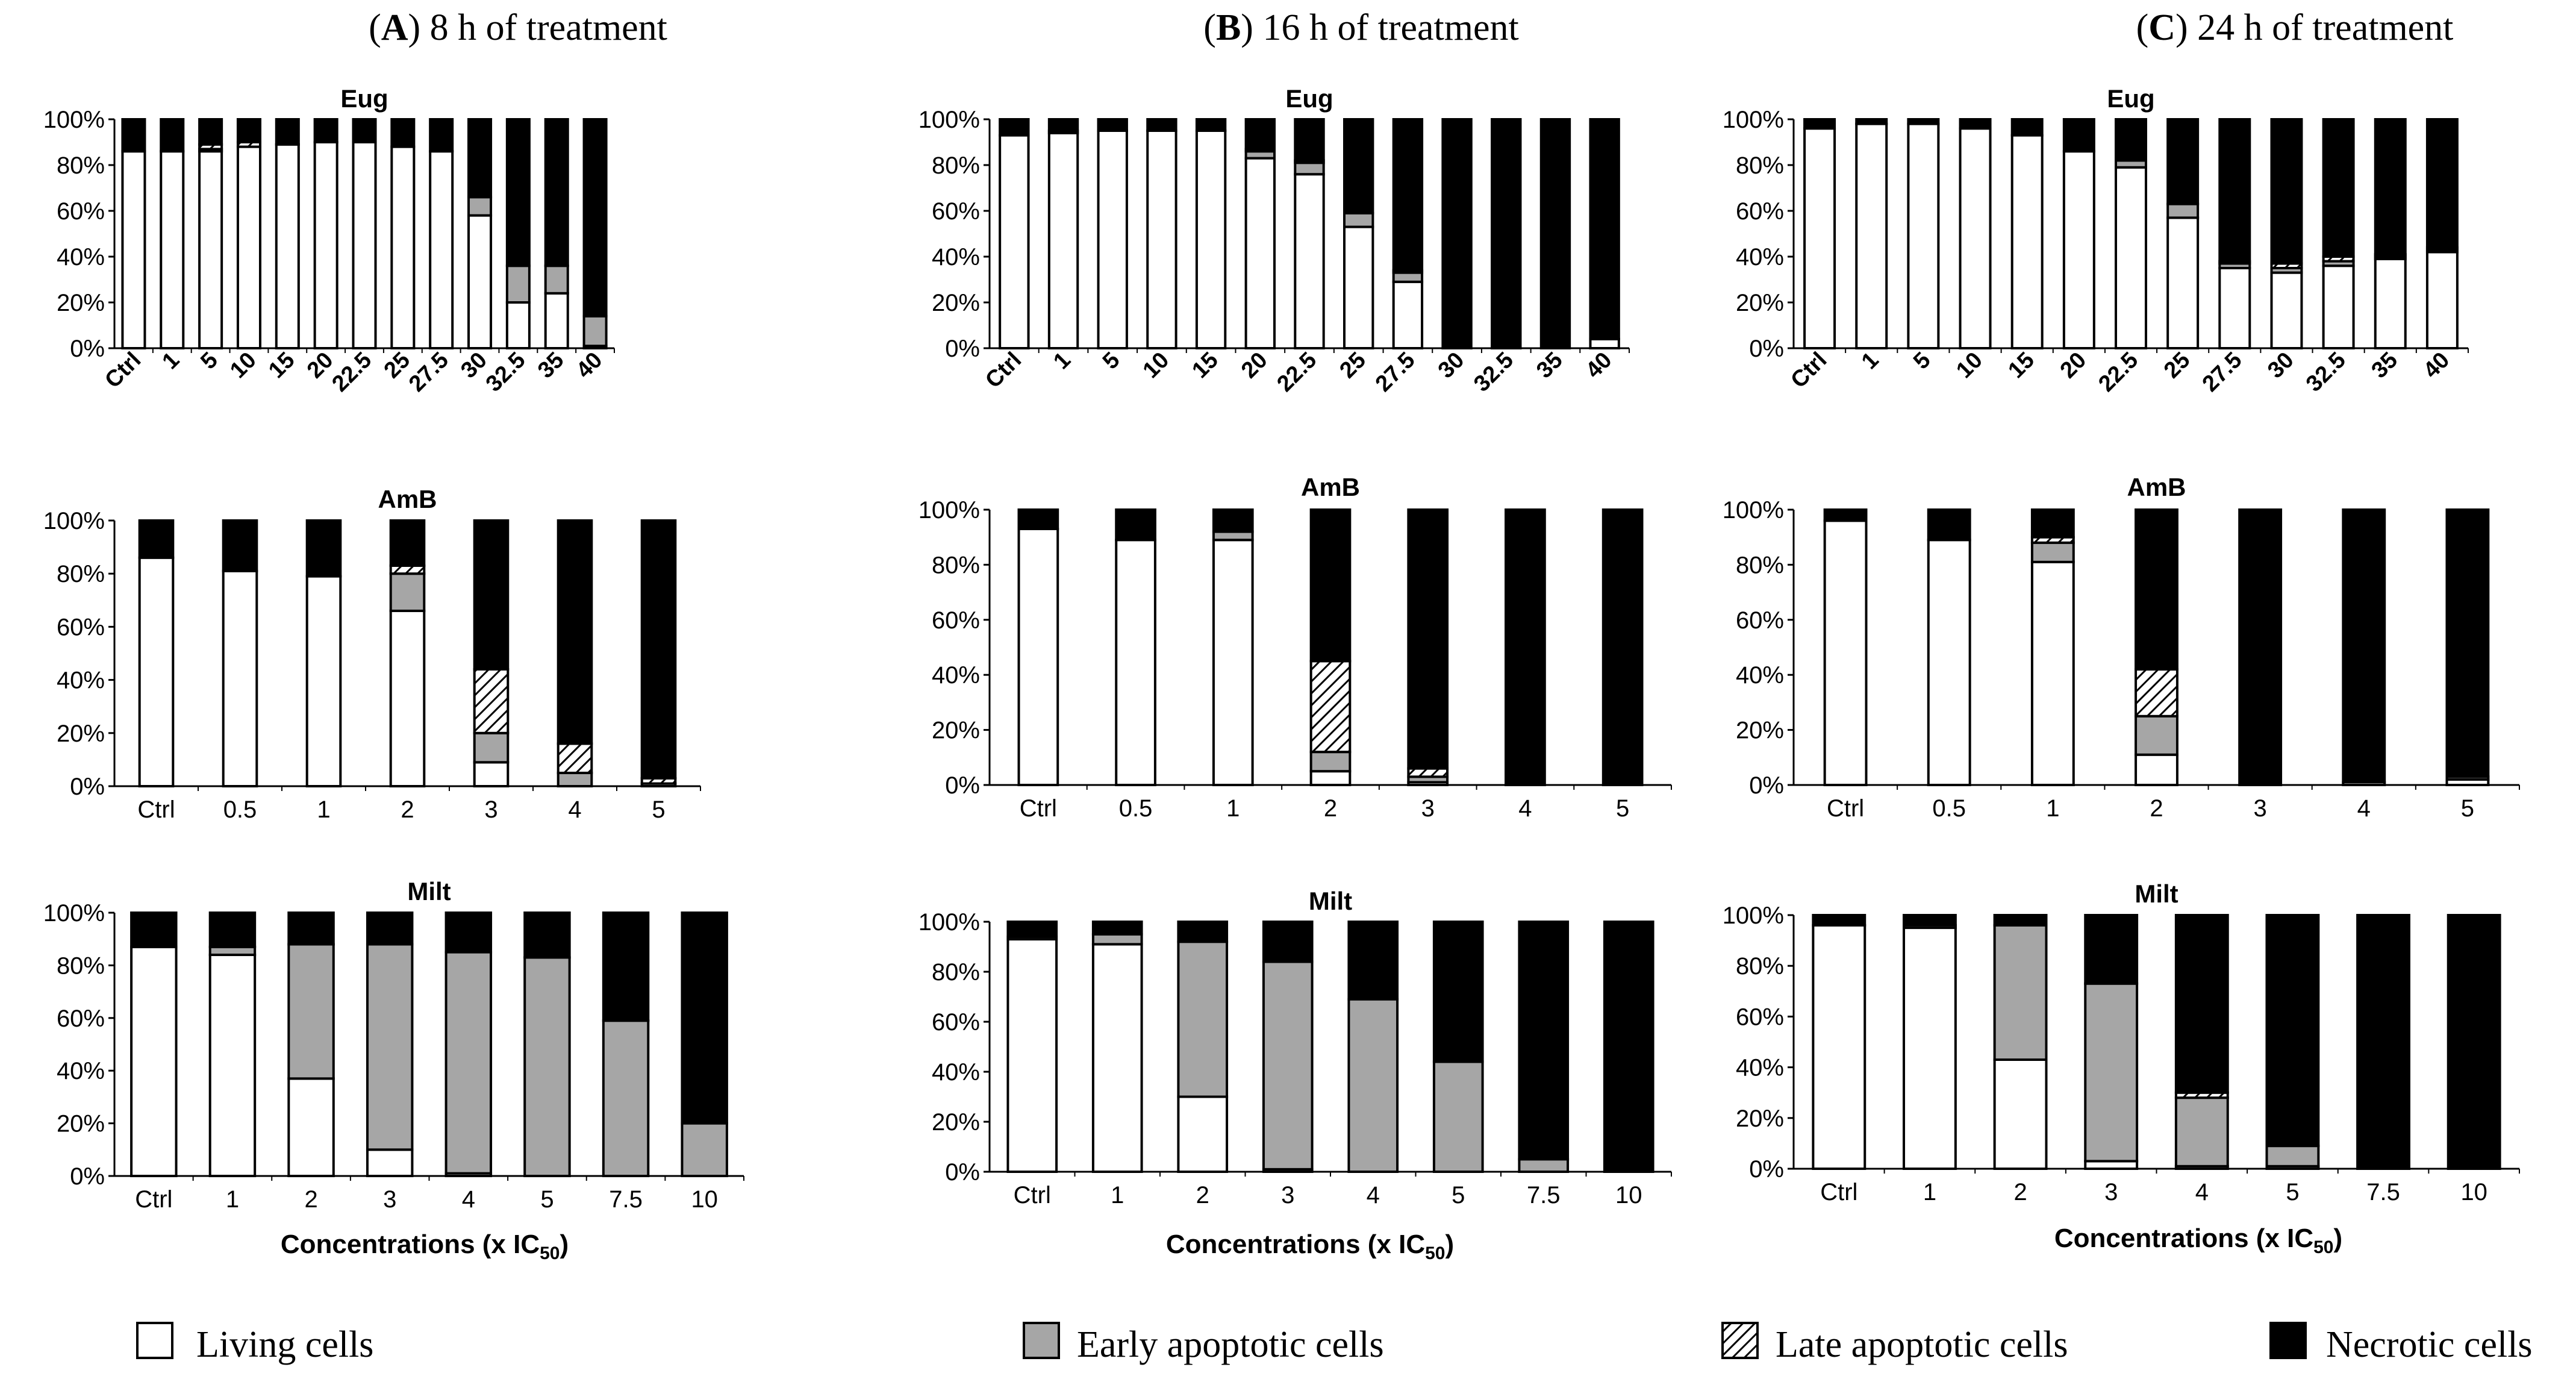 The width and height of the screenshot is (2576, 1379). I want to click on x-category-label: 20, so click(1255, 366).